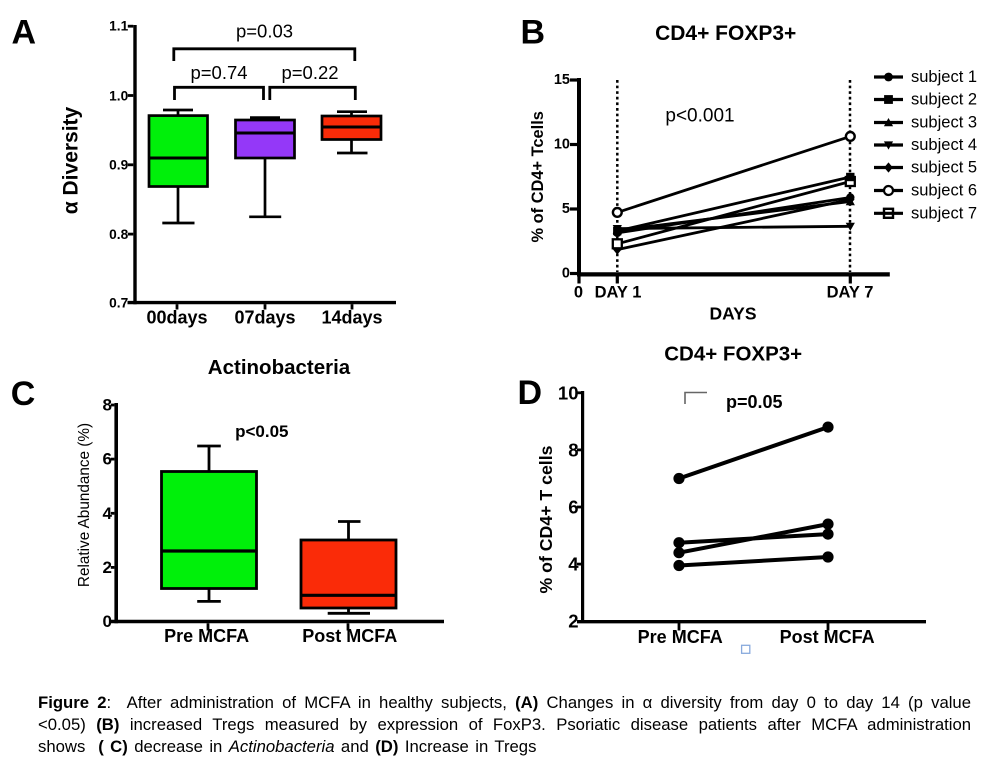  Describe the element at coordinates (850, 293) in the screenshot. I see `svg-text: DAY 7` at that location.